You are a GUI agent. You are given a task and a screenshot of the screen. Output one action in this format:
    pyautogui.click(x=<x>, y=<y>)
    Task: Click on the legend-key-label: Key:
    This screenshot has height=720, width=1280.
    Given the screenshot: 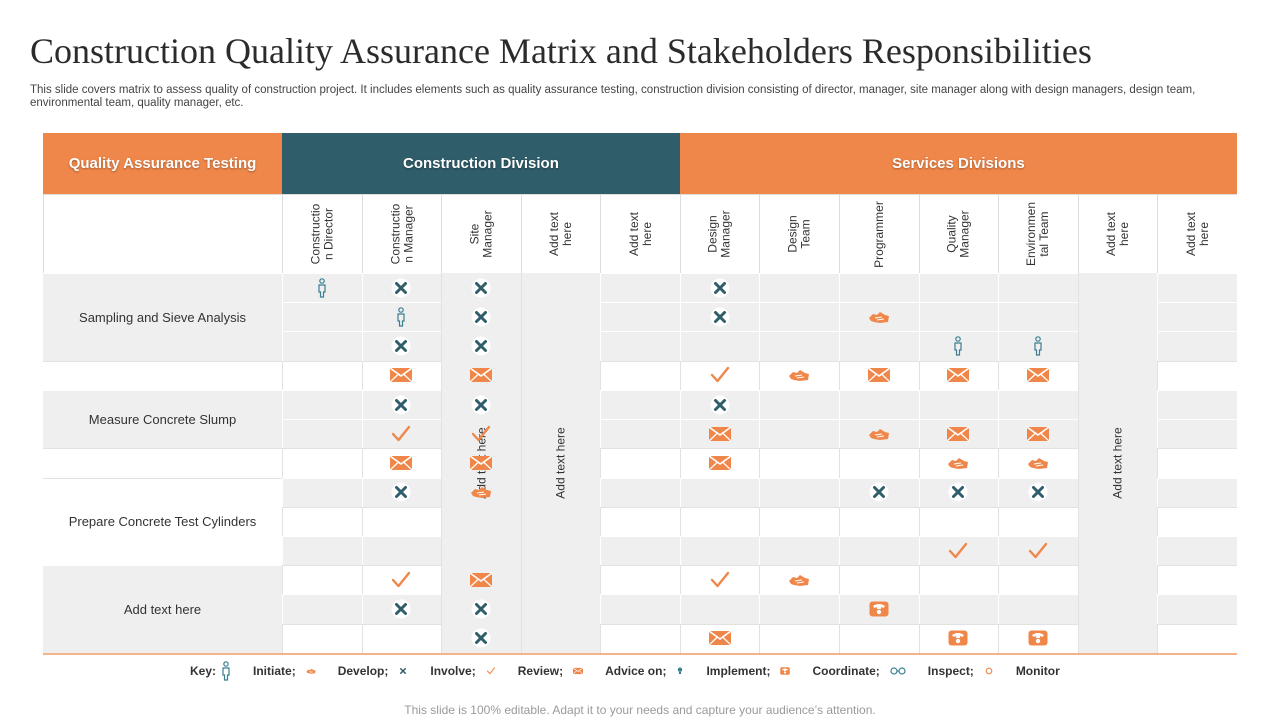 What is the action you would take?
    pyautogui.click(x=210, y=671)
    